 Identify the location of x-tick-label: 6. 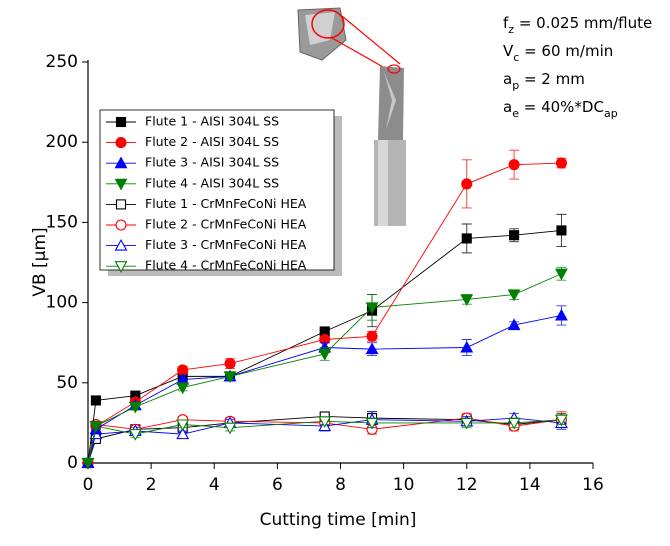
(277, 485).